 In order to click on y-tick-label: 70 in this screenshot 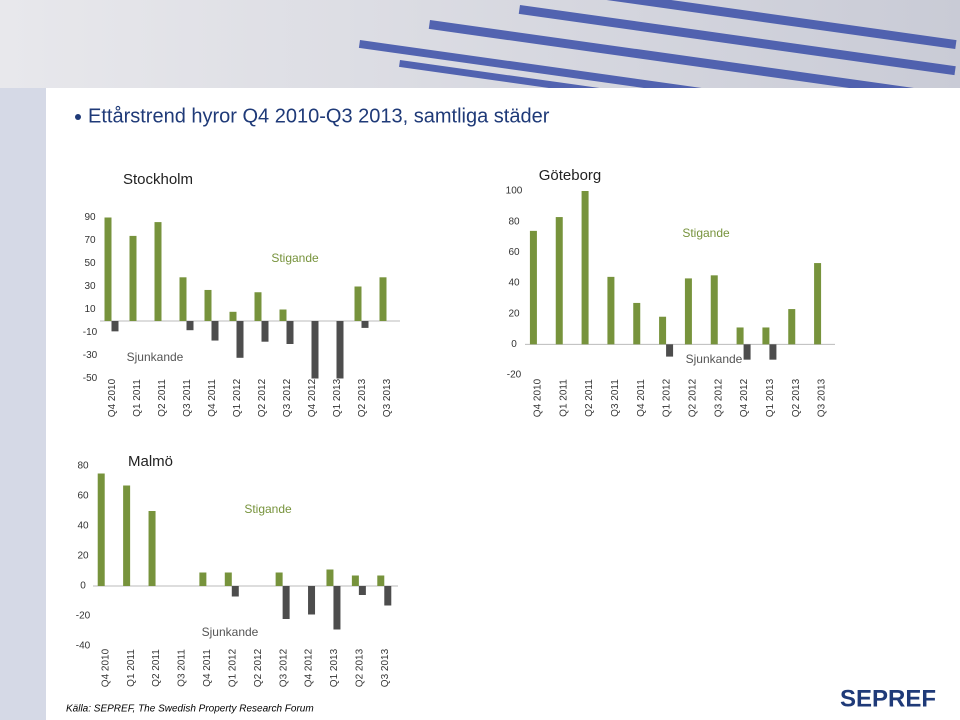, I will do `click(90, 240)`.